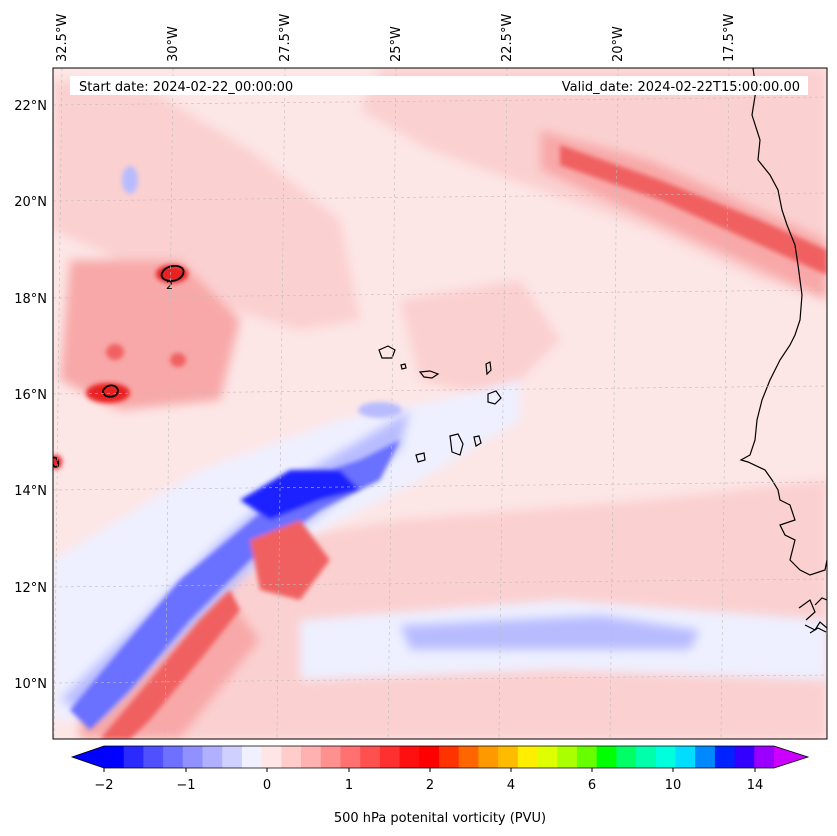 The width and height of the screenshot is (837, 836). Describe the element at coordinates (186, 87) in the screenshot. I see `start-date-label: Start date: 2024-02-22_00:00:00` at that location.